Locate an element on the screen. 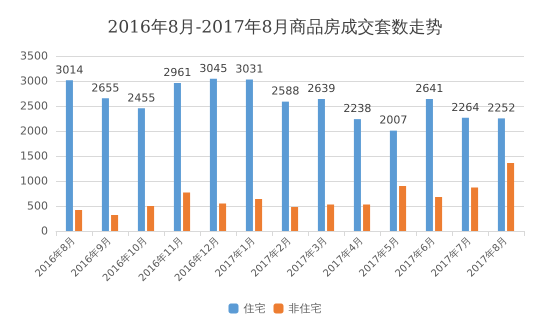 Image resolution: width=550 pixels, height=331 pixels. data-label: 2639 is located at coordinates (321, 89).